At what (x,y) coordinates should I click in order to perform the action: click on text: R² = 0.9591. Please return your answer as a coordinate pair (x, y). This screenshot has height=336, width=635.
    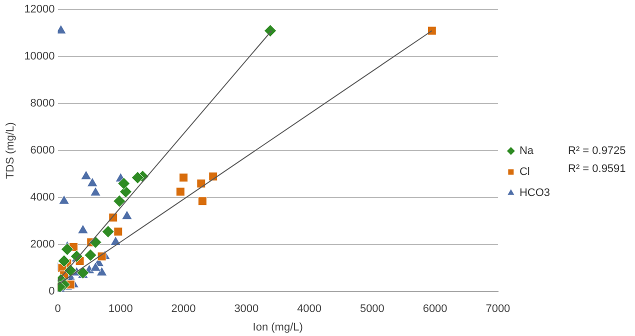
    Looking at the image, I should click on (597, 169).